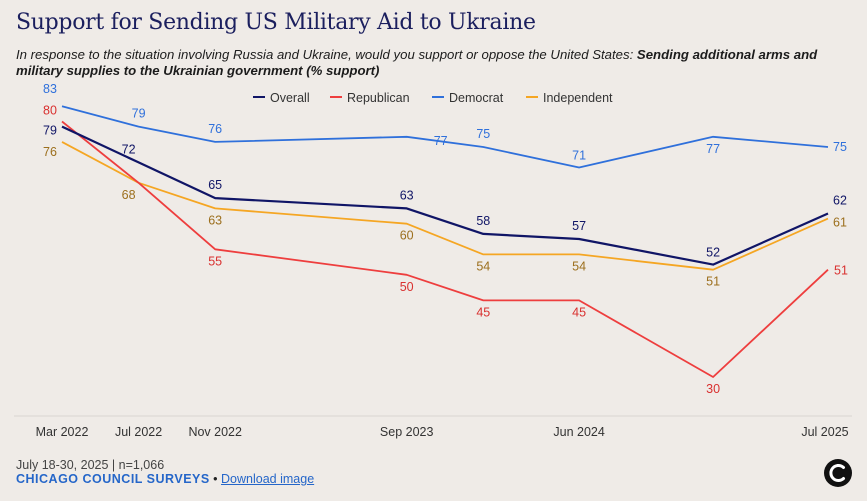 This screenshot has height=501, width=867. I want to click on data-label-overall: 57, so click(579, 226).